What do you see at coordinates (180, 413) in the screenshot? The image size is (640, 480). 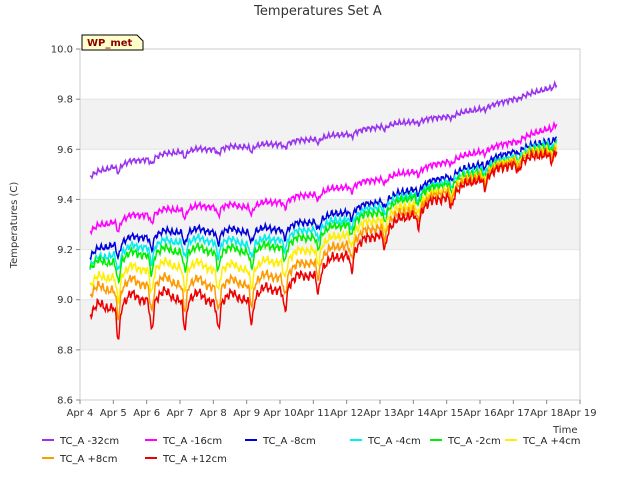 I see `x-tick-label: Apr 7` at bounding box center [180, 413].